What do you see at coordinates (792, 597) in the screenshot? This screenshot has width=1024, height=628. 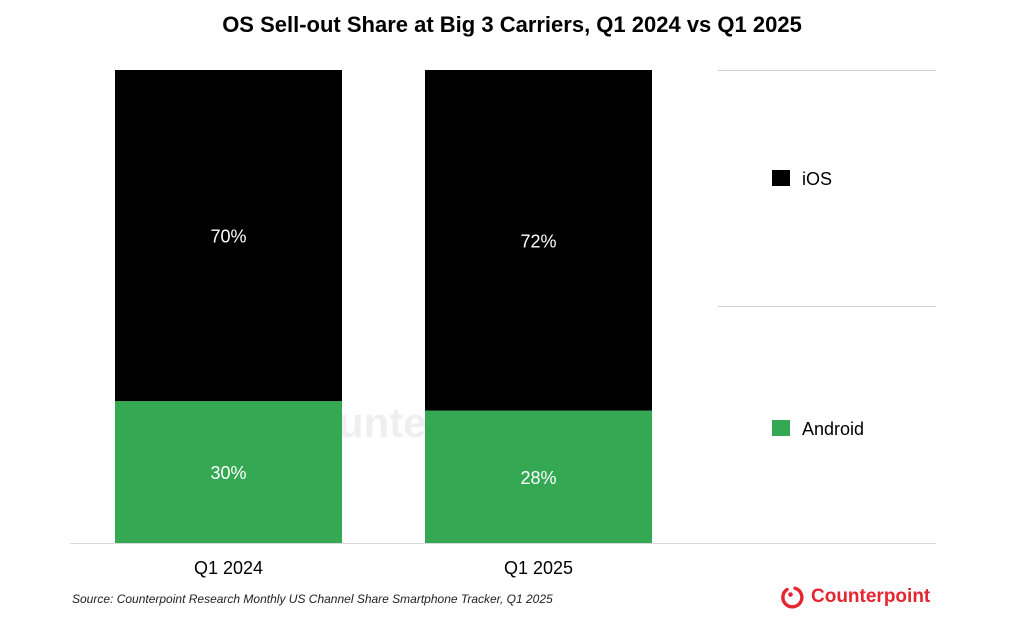 I see `counterpoint-logo-icon` at bounding box center [792, 597].